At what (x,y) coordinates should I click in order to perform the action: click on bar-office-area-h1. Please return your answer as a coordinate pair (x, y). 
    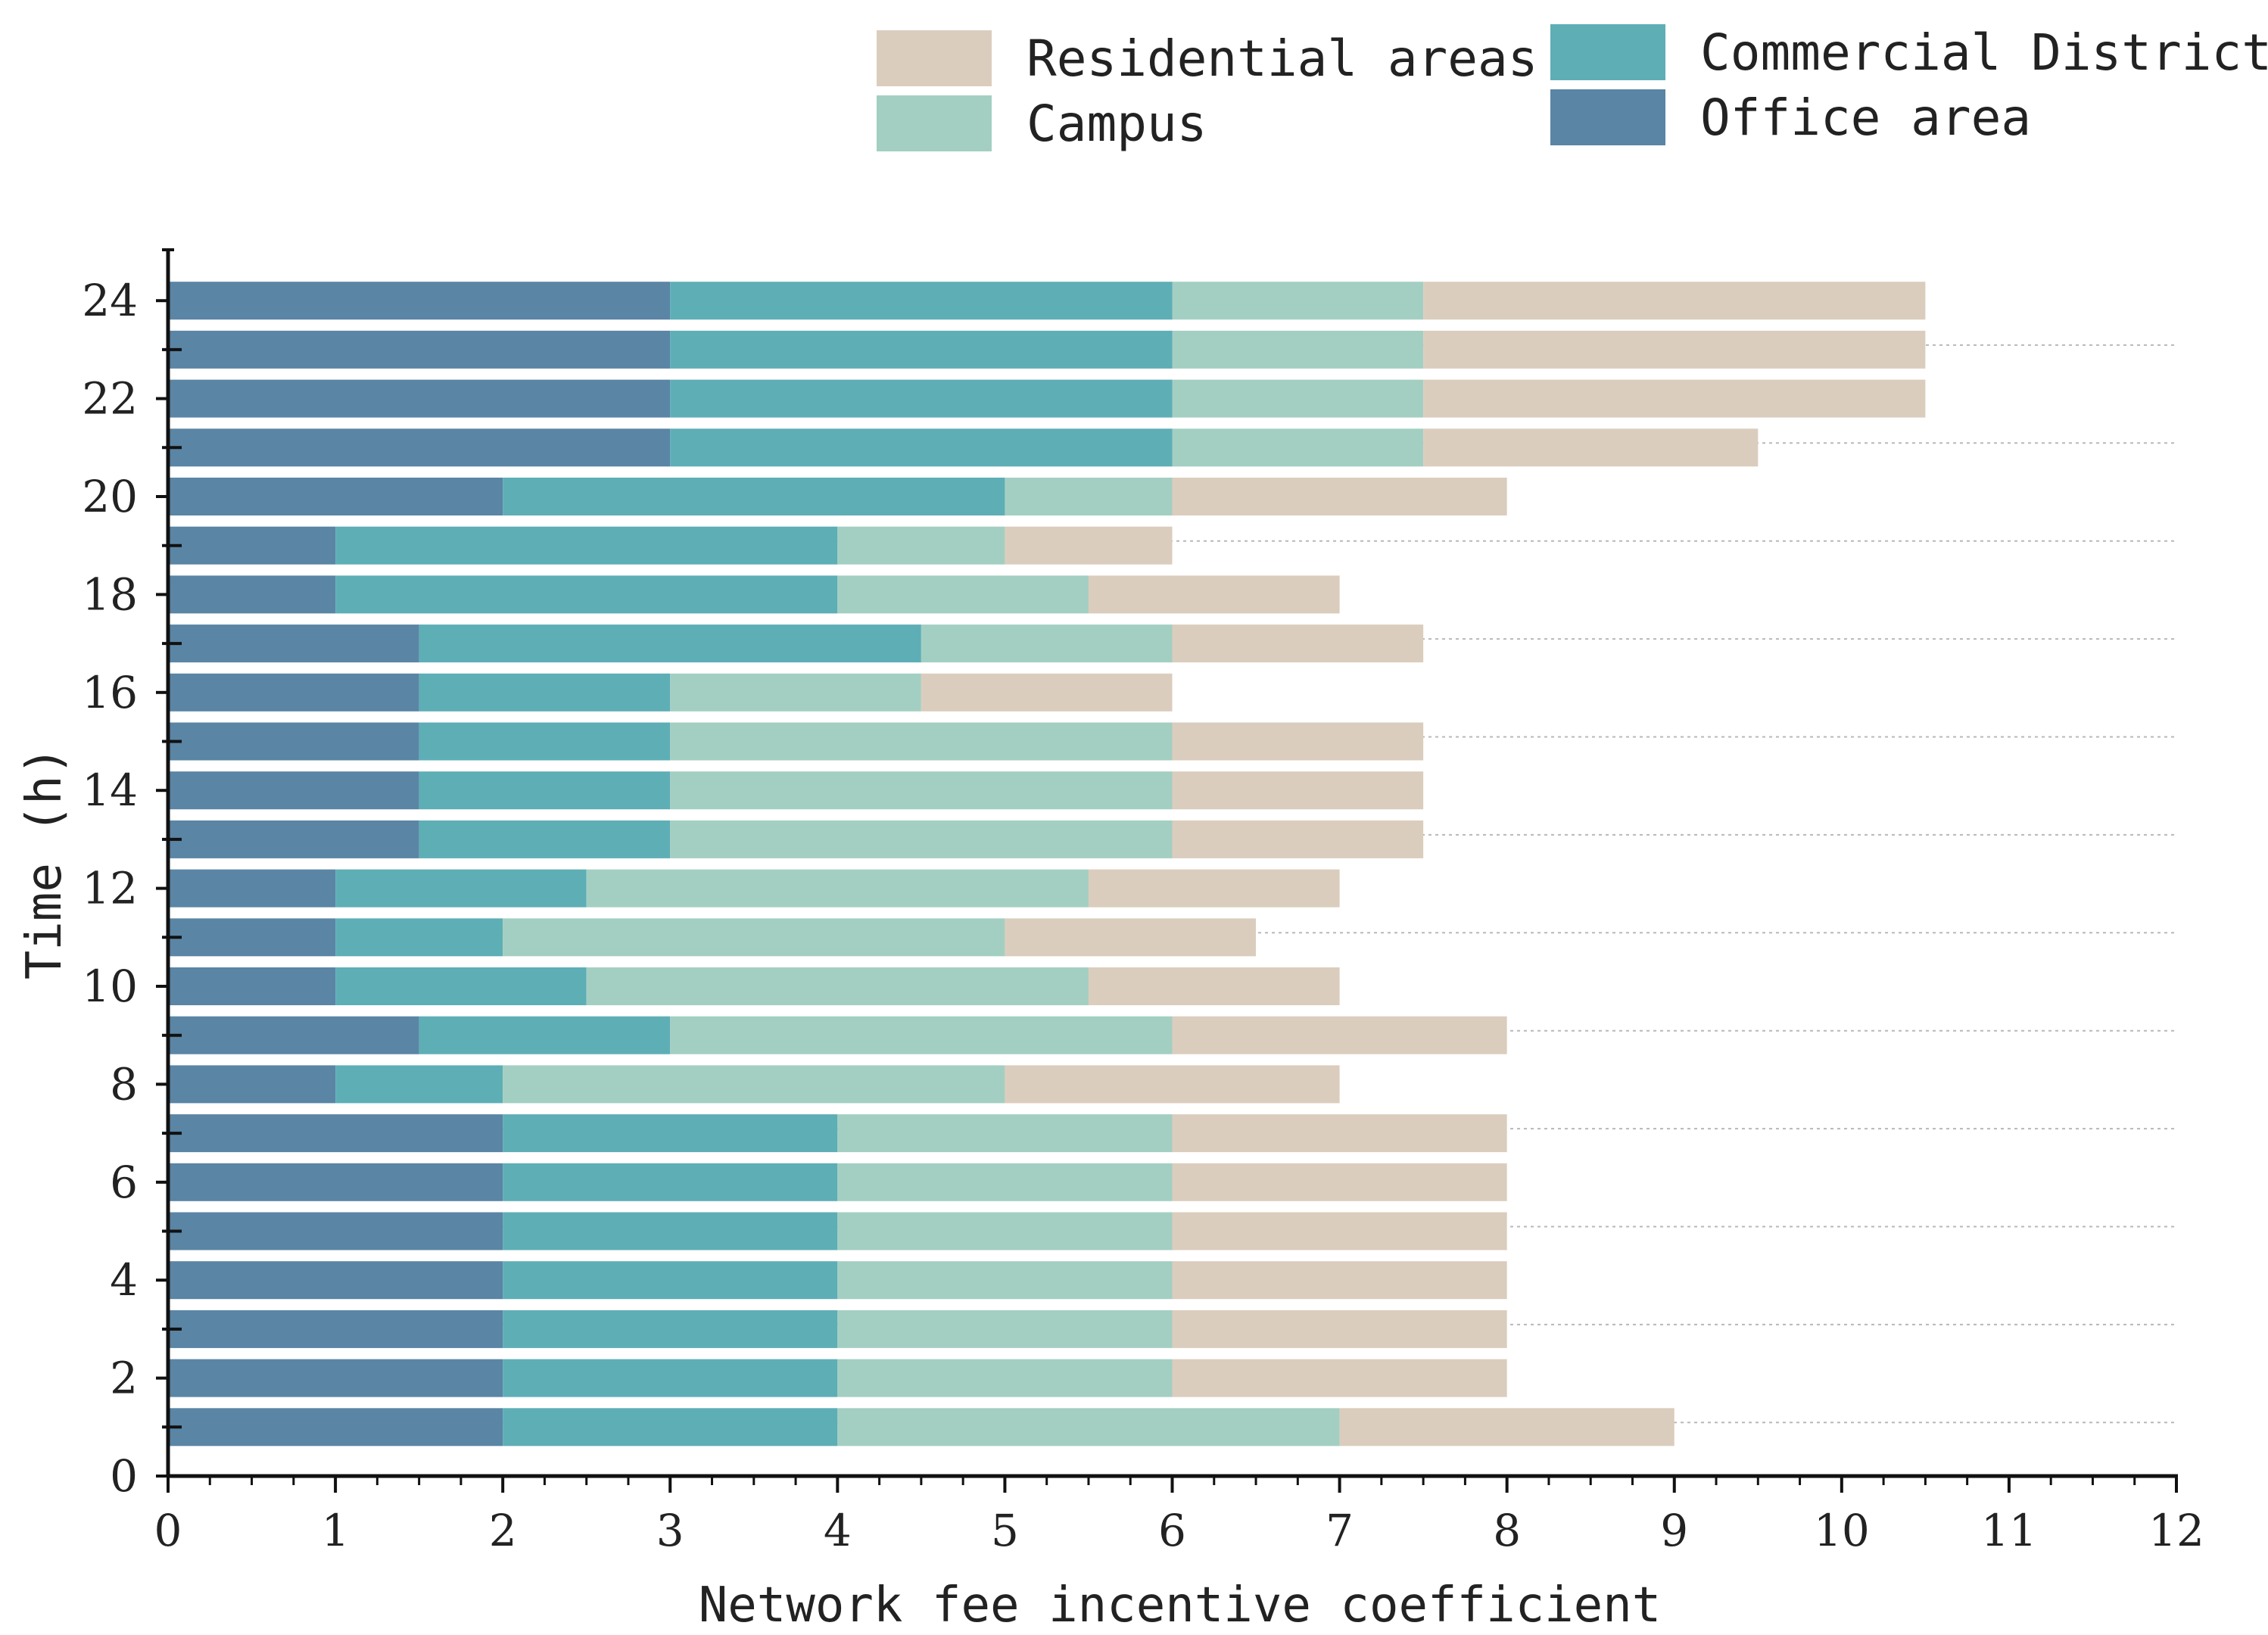
    Looking at the image, I should click on (335, 1427).